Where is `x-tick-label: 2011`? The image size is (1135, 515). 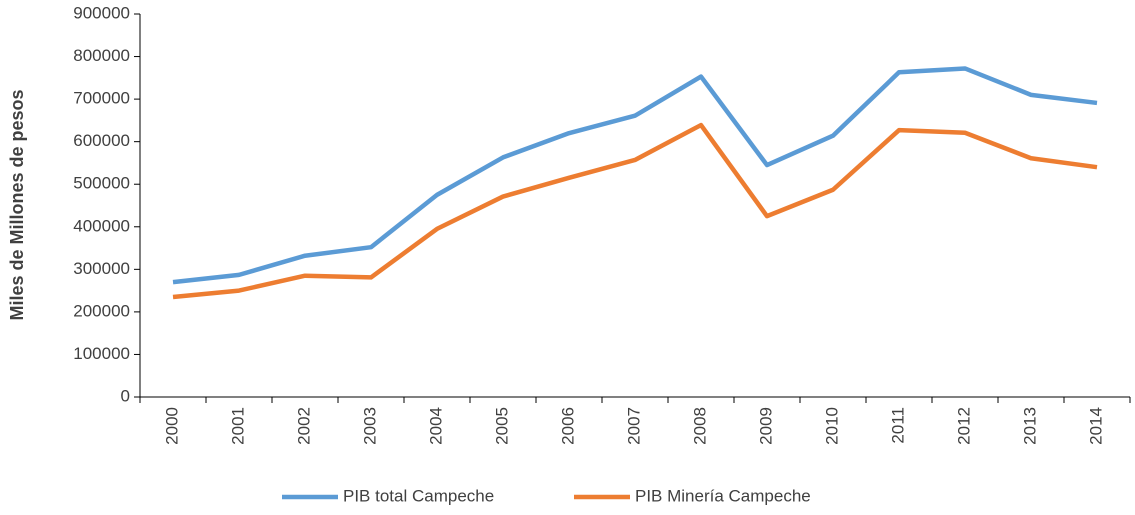
x-tick-label: 2011 is located at coordinates (897, 425).